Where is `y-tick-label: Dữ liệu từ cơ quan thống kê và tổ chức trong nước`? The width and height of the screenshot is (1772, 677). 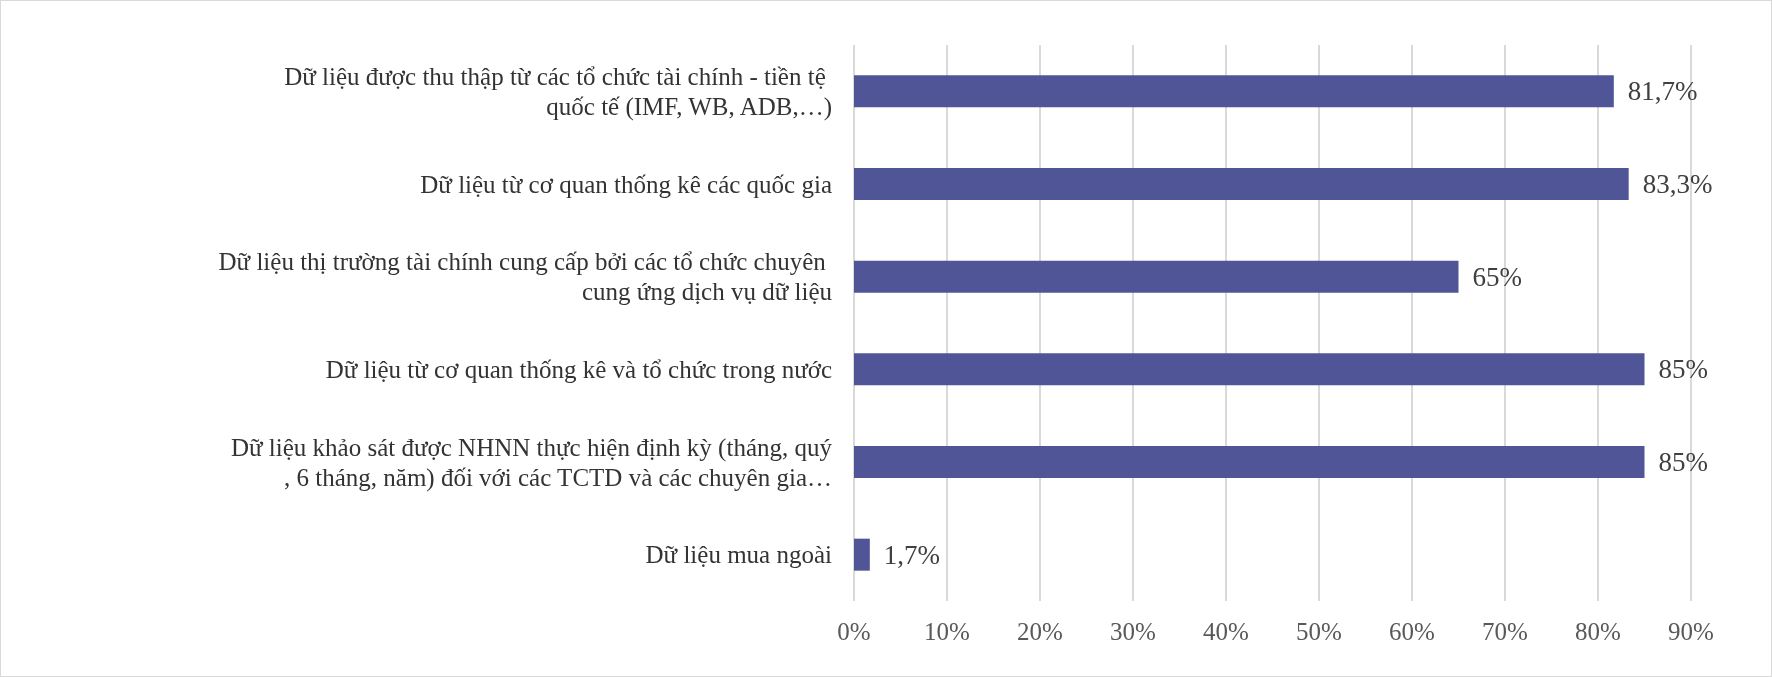
y-tick-label: Dữ liệu từ cơ quan thống kê và tổ chức trong nước is located at coordinates (578, 369).